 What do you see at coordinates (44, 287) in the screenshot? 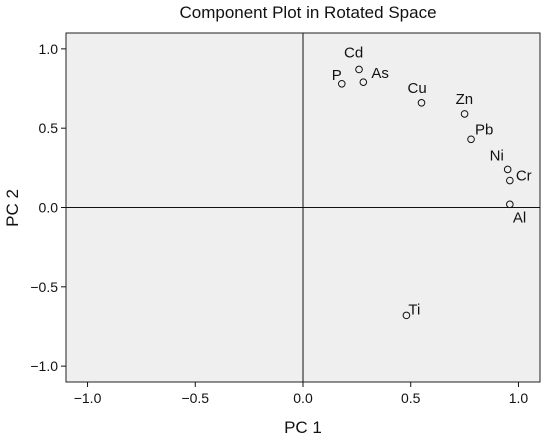
I see `y-tick-label: −0.5` at bounding box center [44, 287].